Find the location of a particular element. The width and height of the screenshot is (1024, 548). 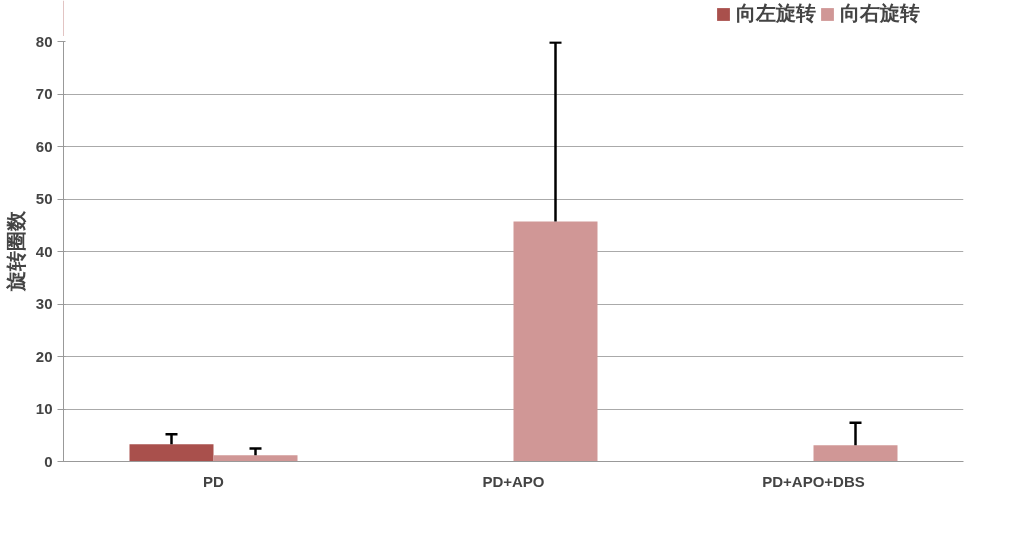

y-tick-label: 10 is located at coordinates (44, 408).